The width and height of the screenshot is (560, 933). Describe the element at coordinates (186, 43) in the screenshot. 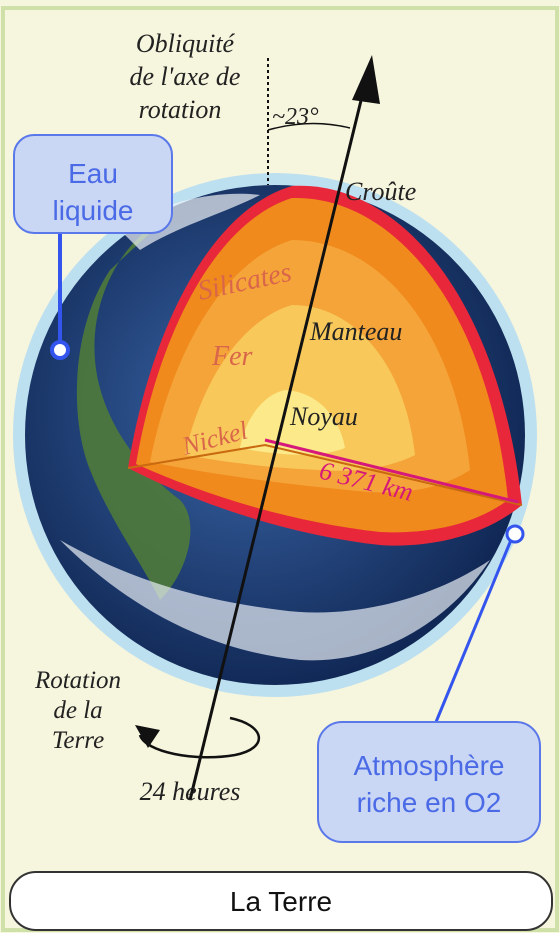

I see `axis-label: Obliquité` at that location.